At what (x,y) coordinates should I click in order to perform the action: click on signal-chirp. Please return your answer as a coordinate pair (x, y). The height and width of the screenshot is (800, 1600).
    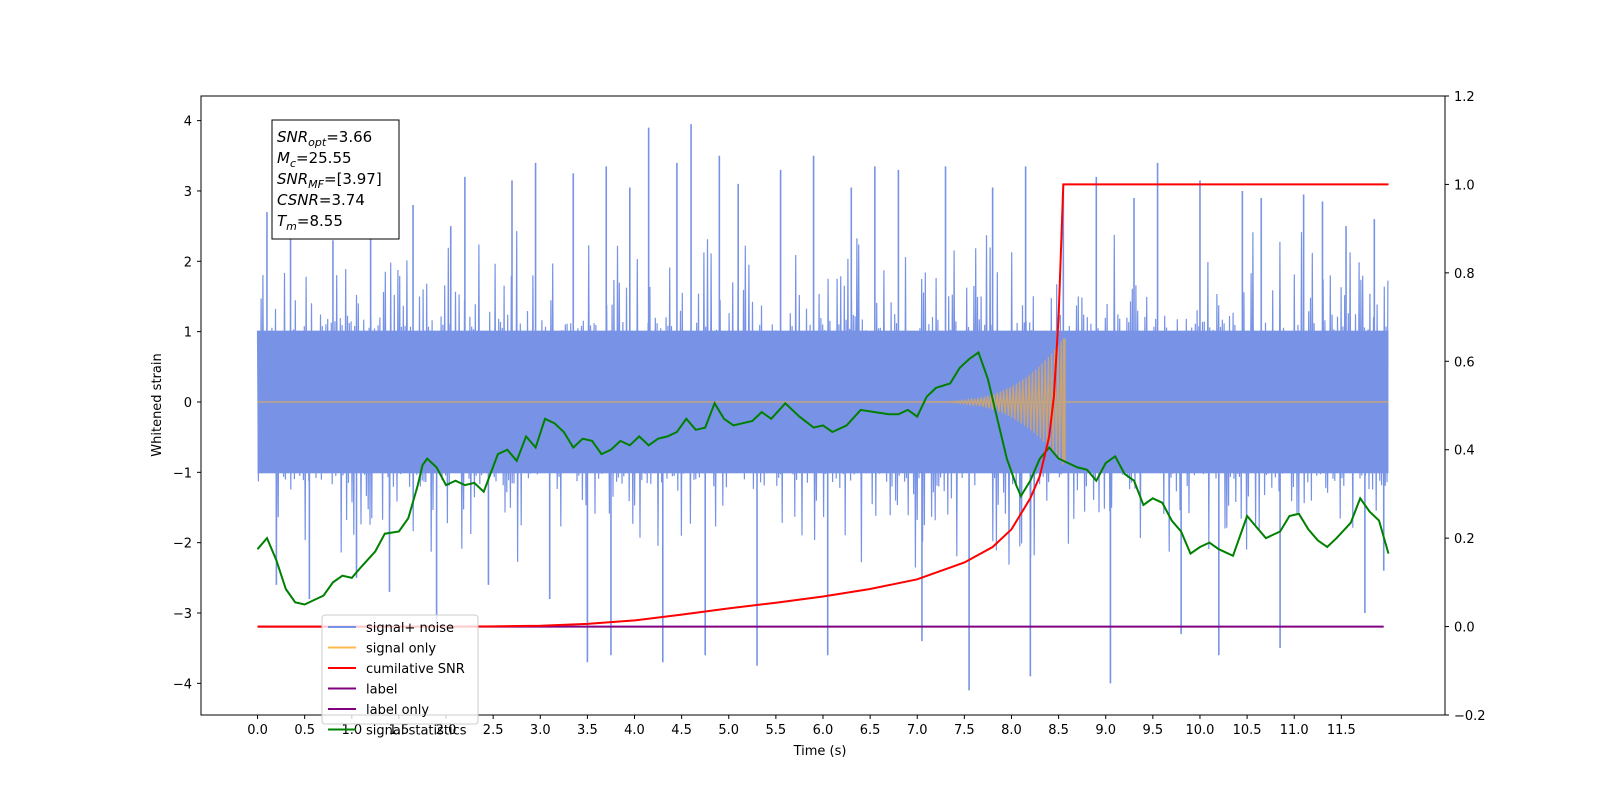
    Looking at the image, I should click on (990, 403).